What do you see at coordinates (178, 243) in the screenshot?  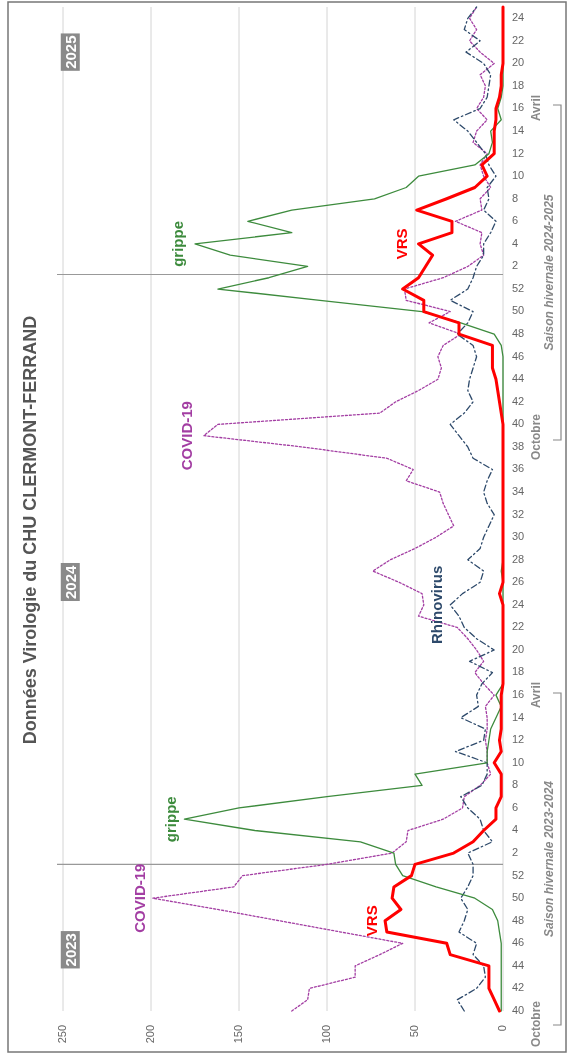 I see `annotation: grippe` at bounding box center [178, 243].